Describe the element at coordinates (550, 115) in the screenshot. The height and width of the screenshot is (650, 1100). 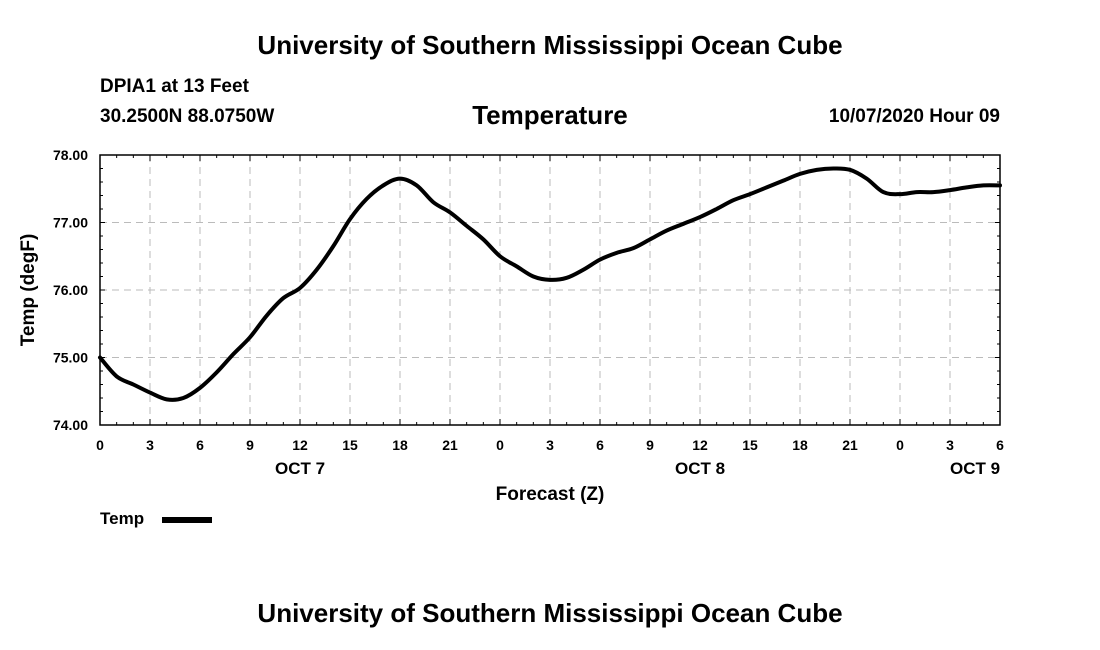
I see `chart-title: Temperature` at that location.